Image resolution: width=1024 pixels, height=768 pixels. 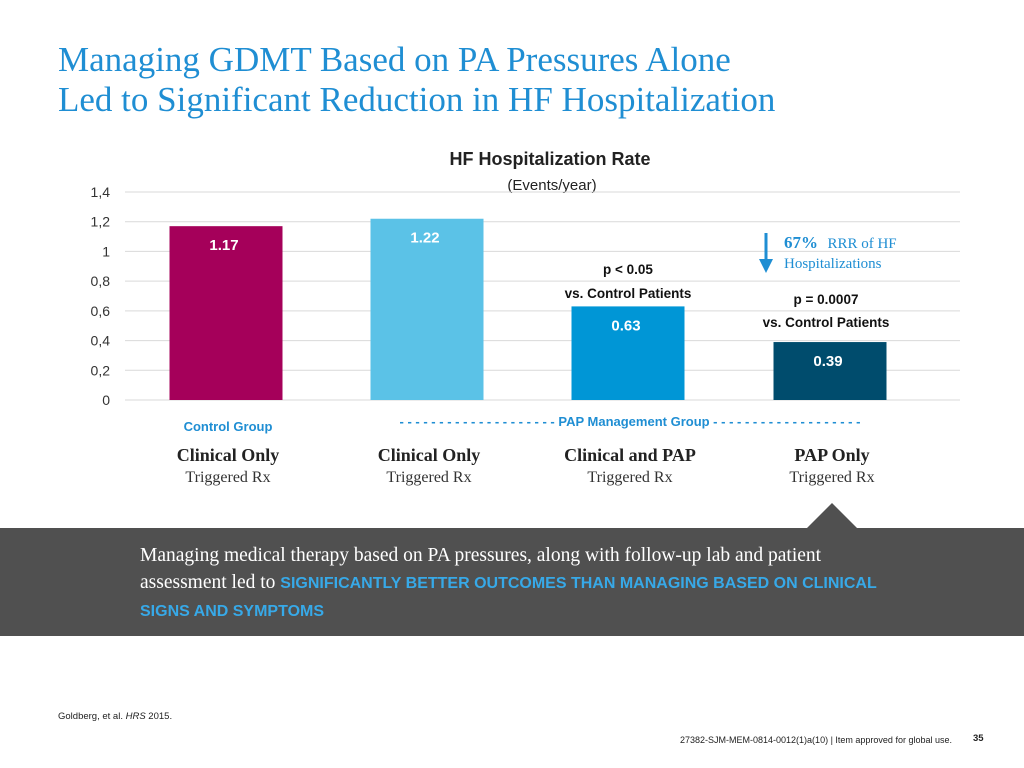 I want to click on stat-bar3-comparison: vs. Control Patients, so click(x=628, y=293).